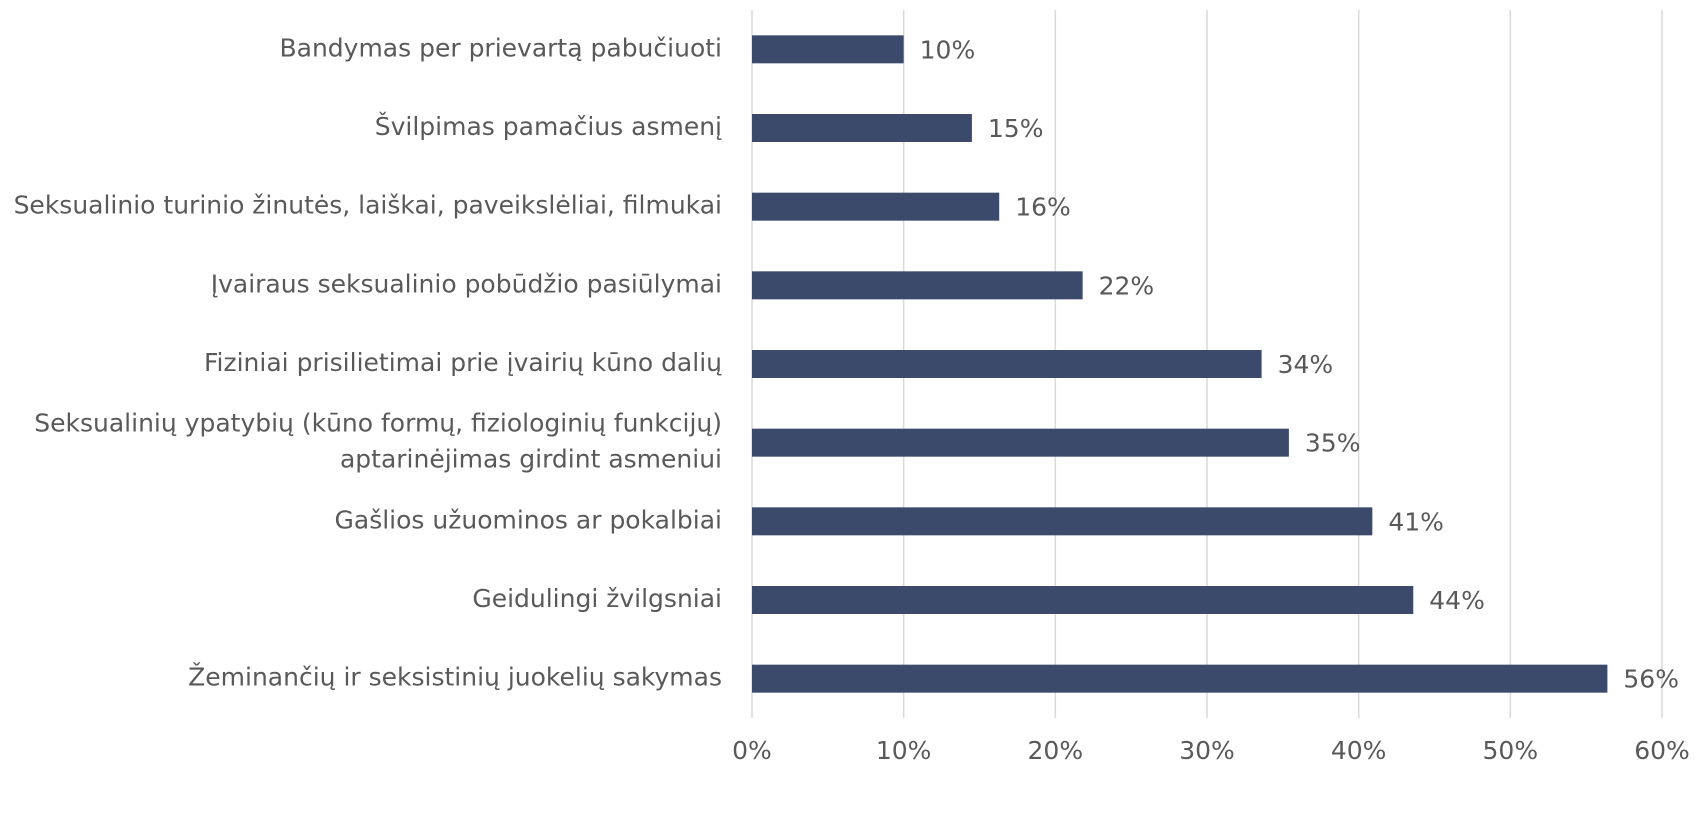  Describe the element at coordinates (531, 459) in the screenshot. I see `category-label-line: aptarinėjimas girdint asmeniui` at that location.